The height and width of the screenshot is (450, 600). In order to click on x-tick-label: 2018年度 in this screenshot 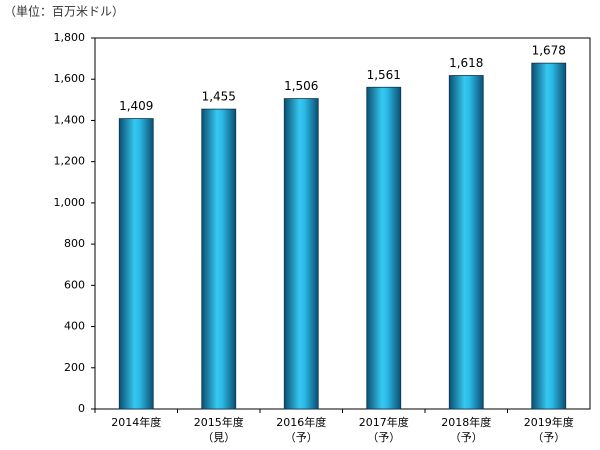, I will do `click(466, 422)`.